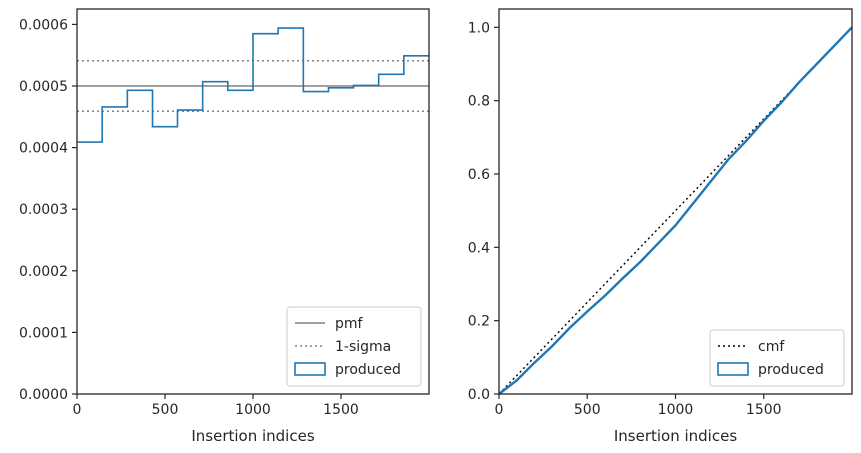  I want to click on y-tick-label: 0.0000, so click(43, 395).